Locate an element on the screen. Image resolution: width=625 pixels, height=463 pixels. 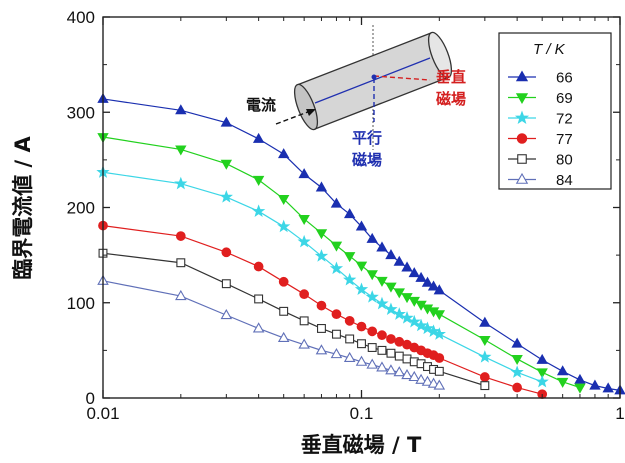
y-tick-label: 300 is located at coordinates (81, 112).